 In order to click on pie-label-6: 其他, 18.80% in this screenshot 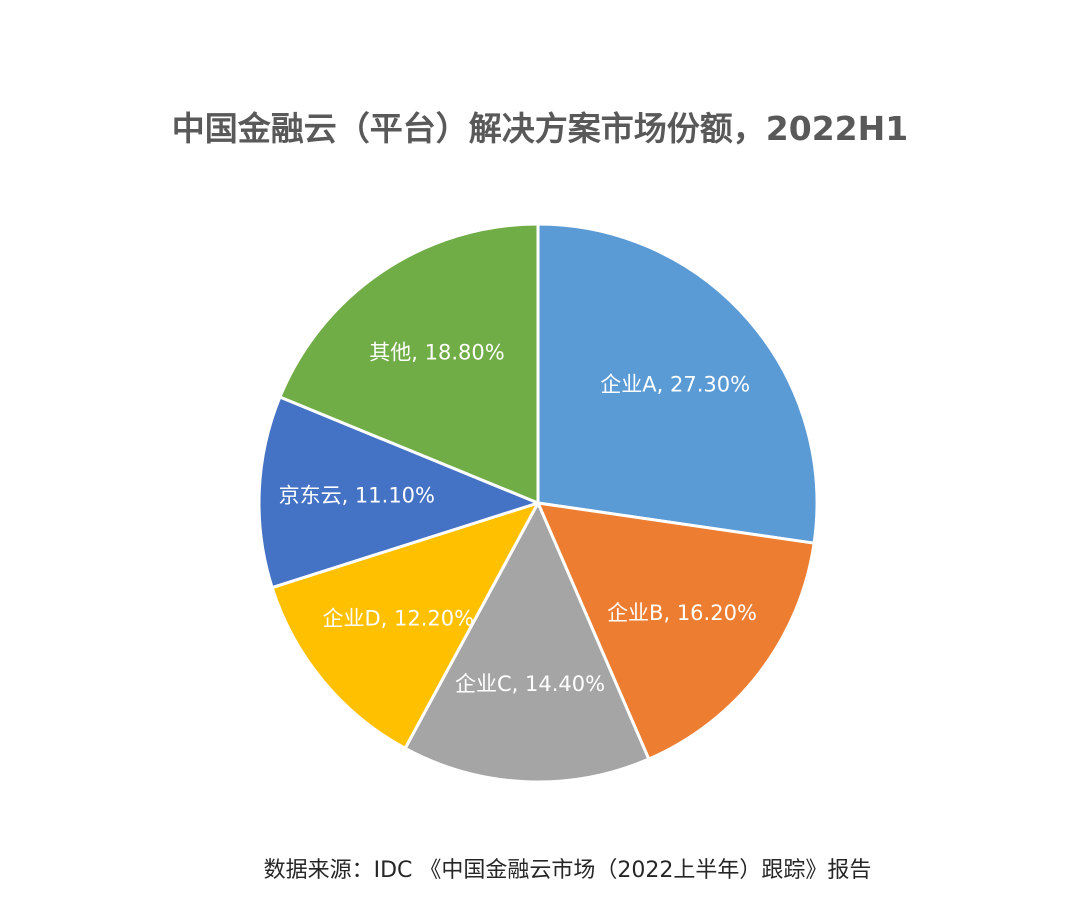, I will do `click(436, 352)`.